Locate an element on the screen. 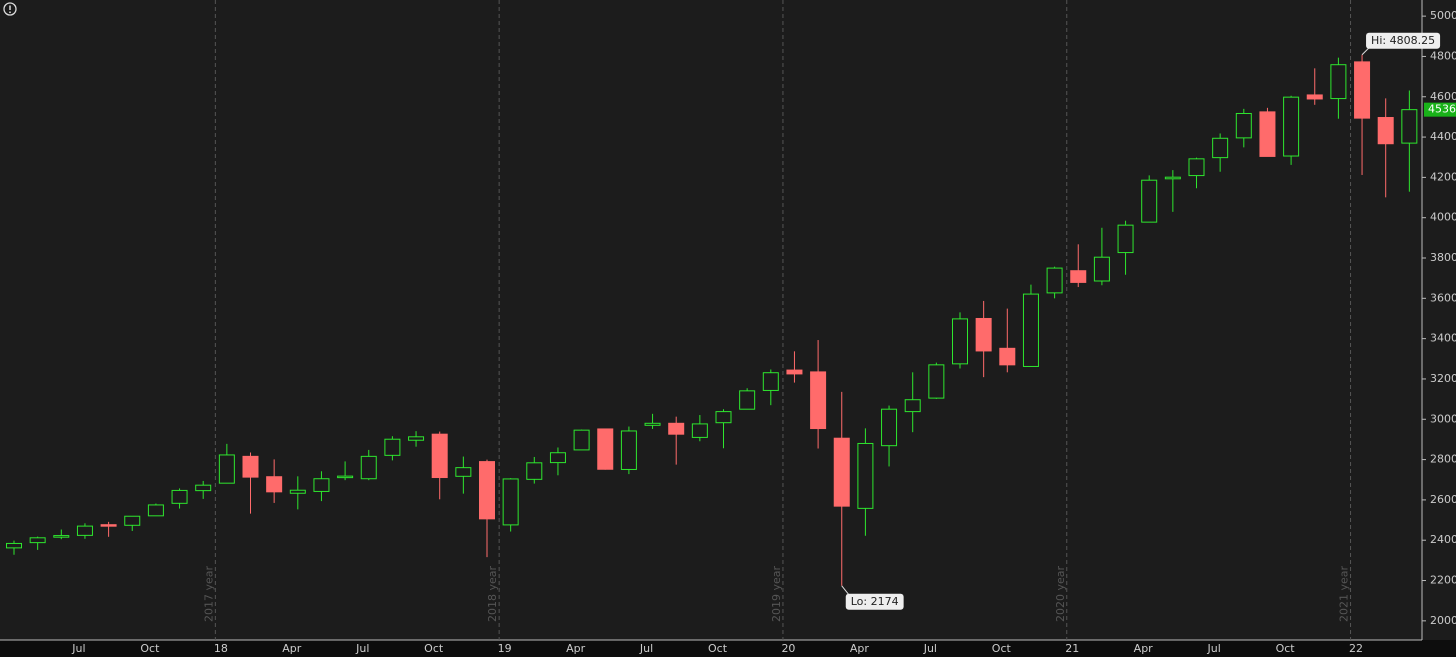  lo-label-box is located at coordinates (874, 601).